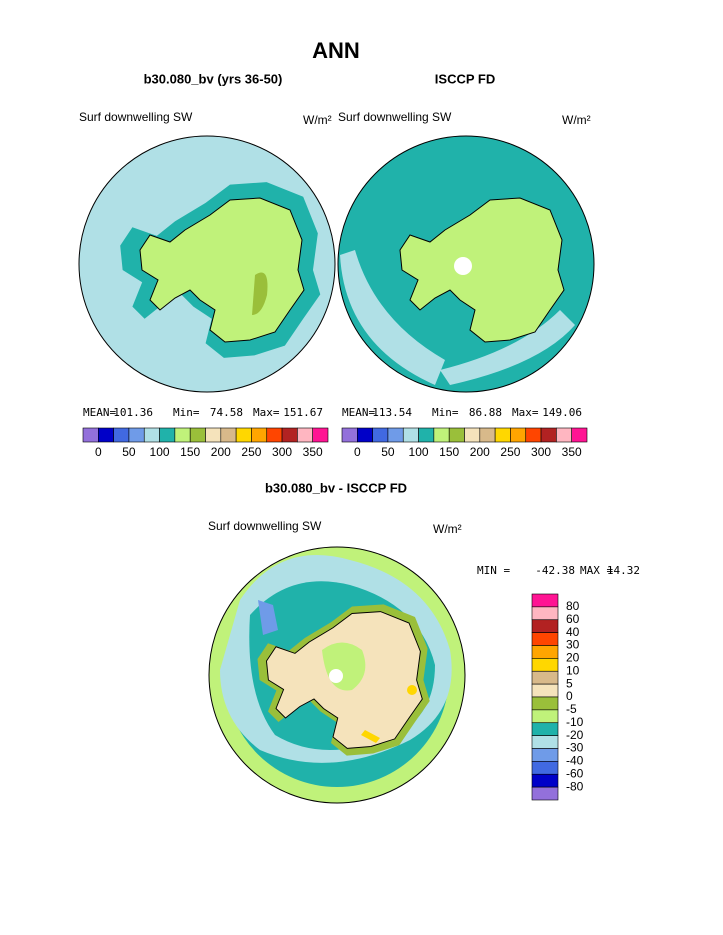  I want to click on colorbar-label: -5, so click(571, 709).